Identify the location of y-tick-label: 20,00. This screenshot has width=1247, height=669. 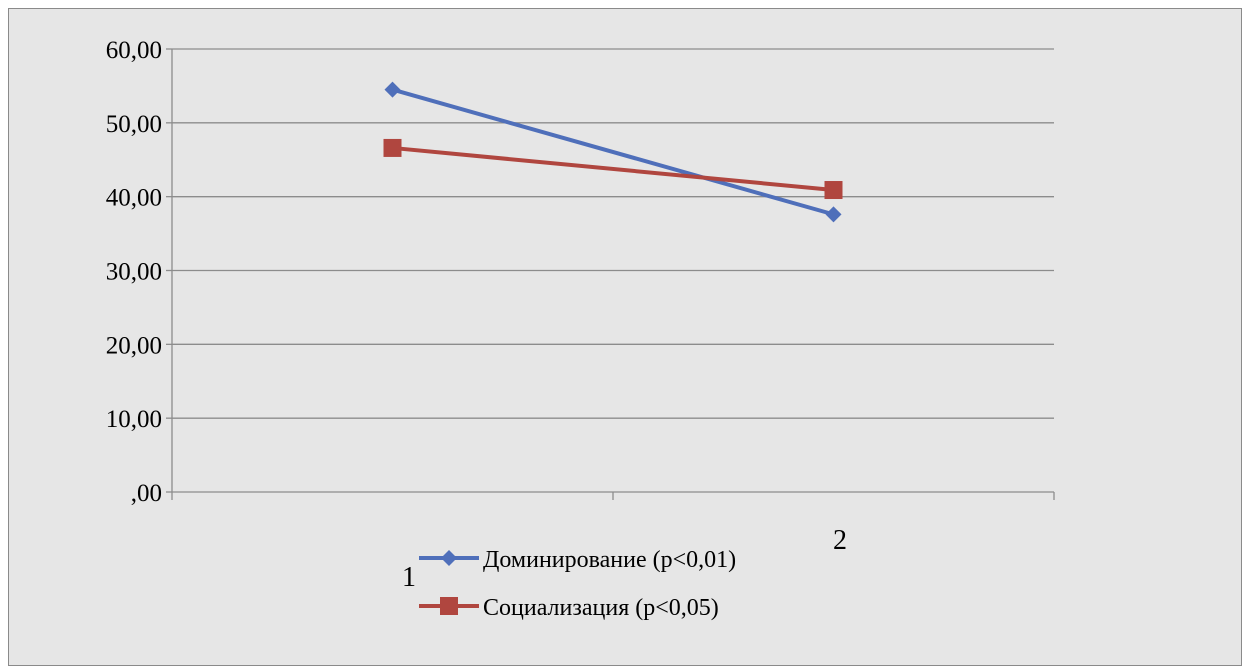
(134, 345).